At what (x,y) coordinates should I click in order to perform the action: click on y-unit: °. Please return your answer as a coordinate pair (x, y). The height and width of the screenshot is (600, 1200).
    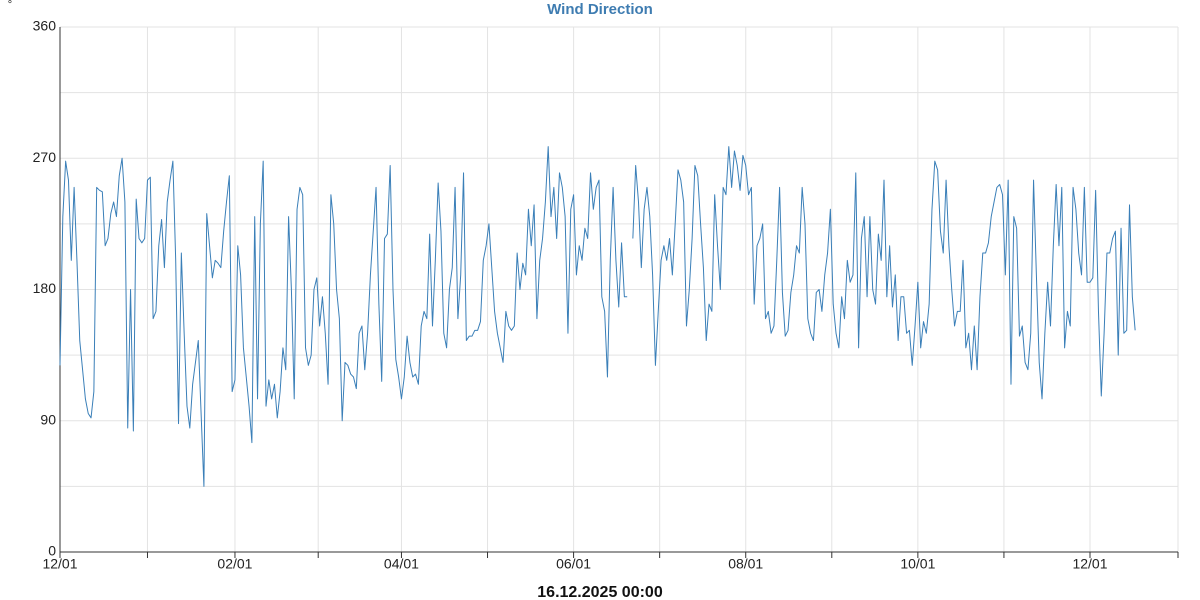
    Looking at the image, I should click on (10, 5).